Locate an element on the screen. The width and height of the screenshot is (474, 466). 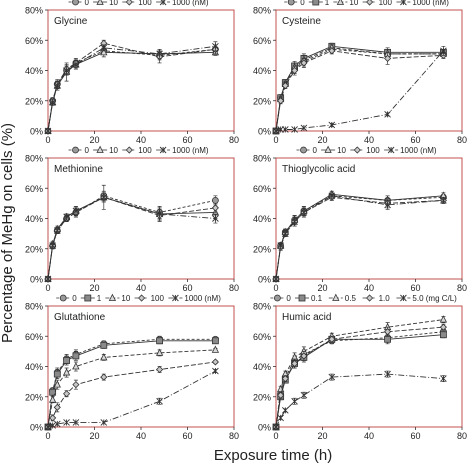
legend: 0 10 100 1000 (nM) is located at coordinates (138, 3).